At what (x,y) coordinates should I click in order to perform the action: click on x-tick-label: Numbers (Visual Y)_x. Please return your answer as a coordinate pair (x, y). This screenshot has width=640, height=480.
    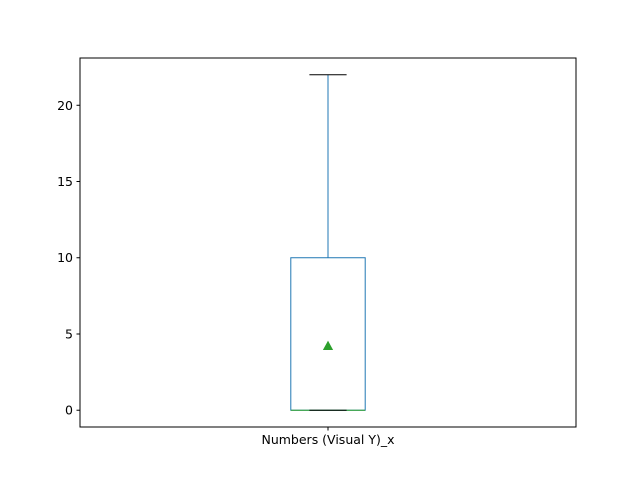
    Looking at the image, I should click on (327, 439).